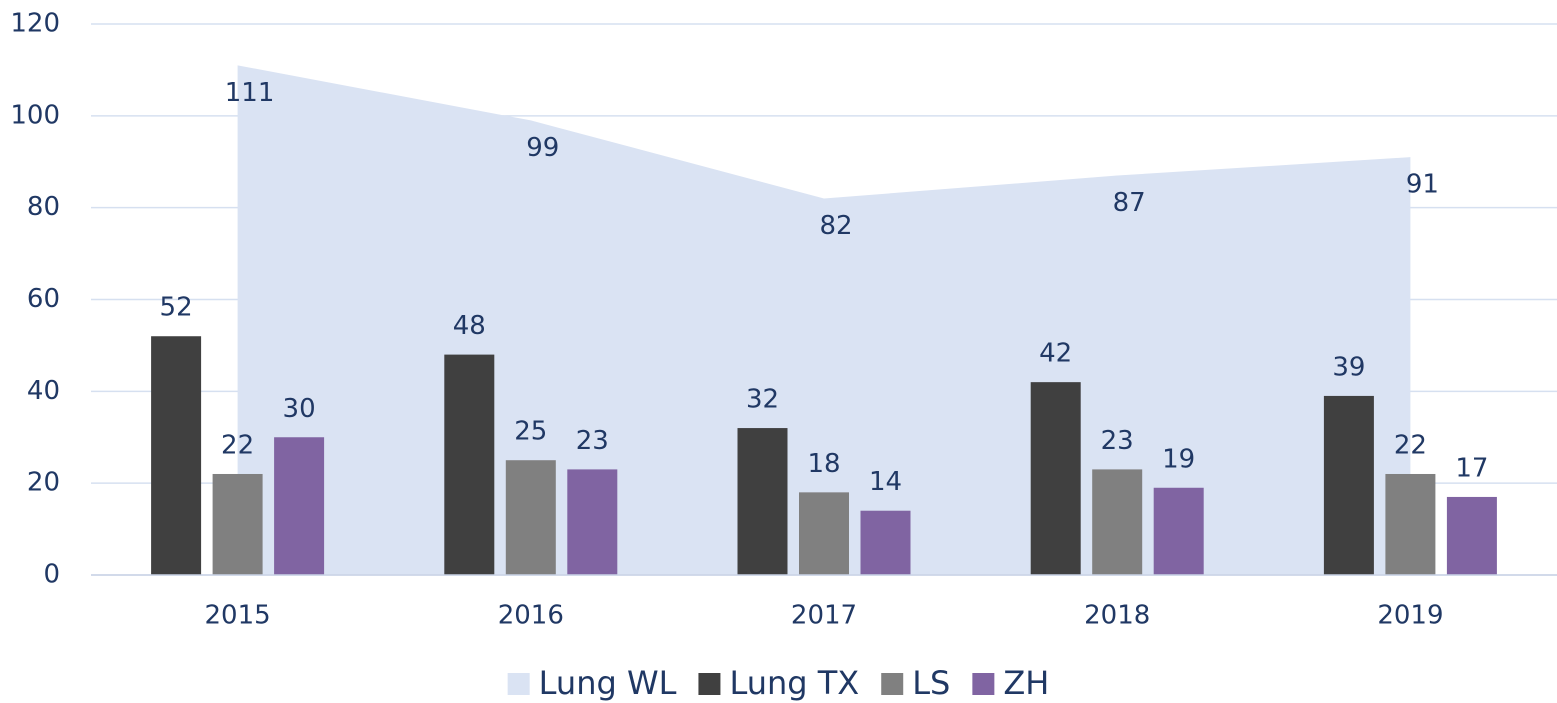 The image size is (1557, 703). Describe the element at coordinates (1410, 616) in the screenshot. I see `x-tick-label: 2019` at that location.